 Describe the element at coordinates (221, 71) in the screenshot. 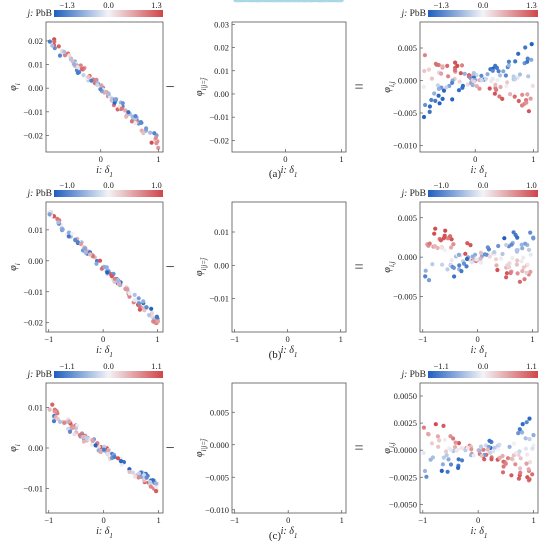

I see `y-tick-label: 0.01` at that location.